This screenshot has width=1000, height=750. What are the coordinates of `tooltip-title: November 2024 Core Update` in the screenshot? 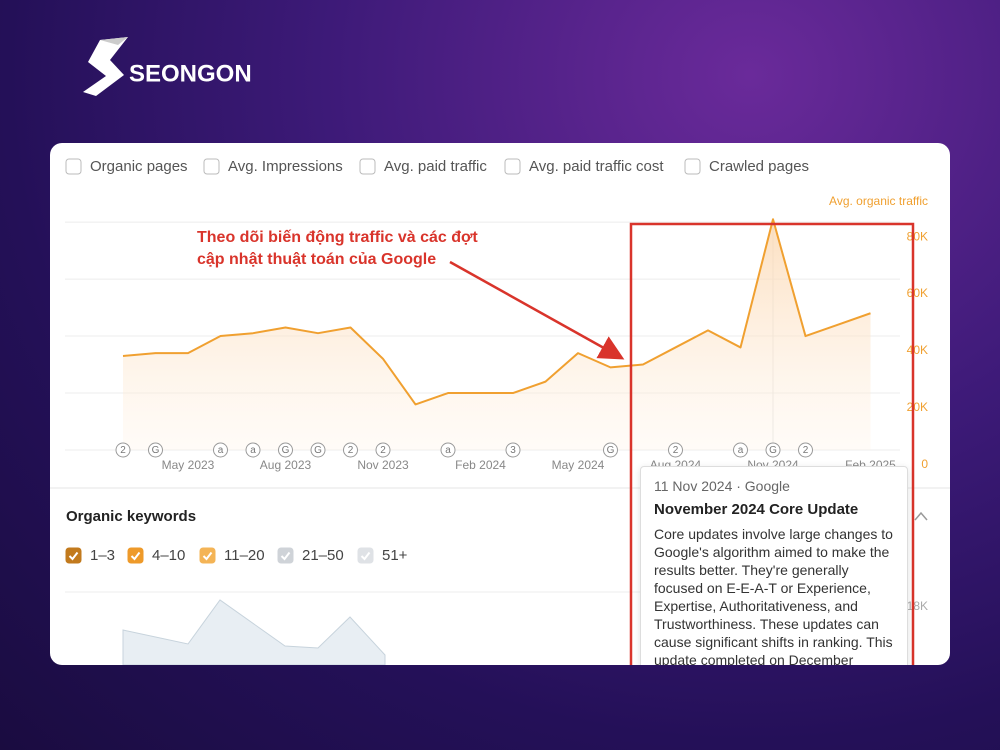 It's located at (756, 509).